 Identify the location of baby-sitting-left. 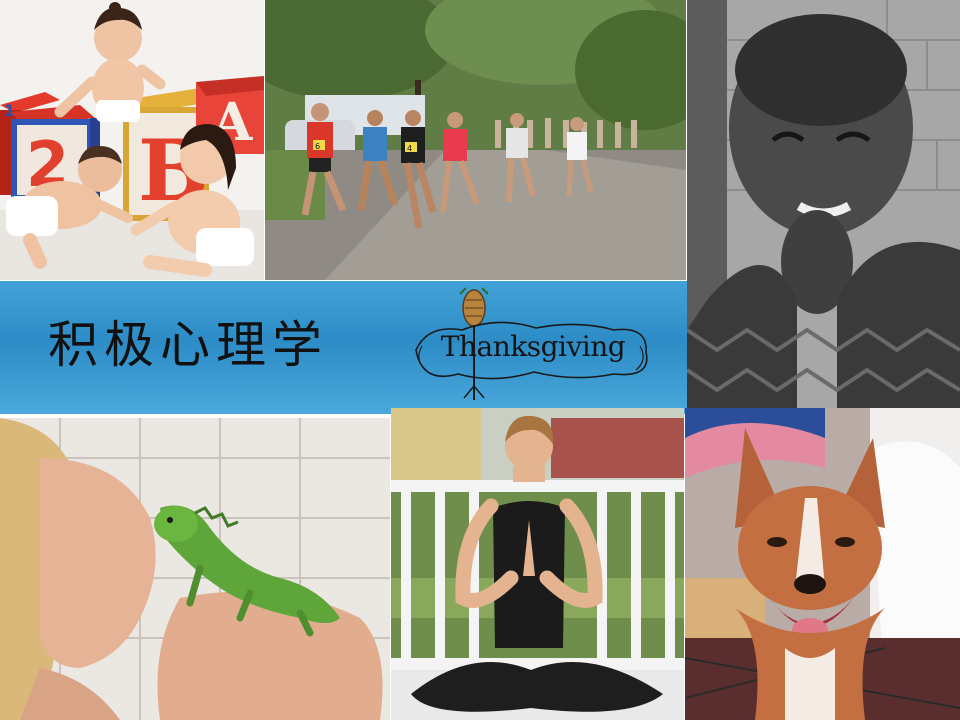
(69, 207).